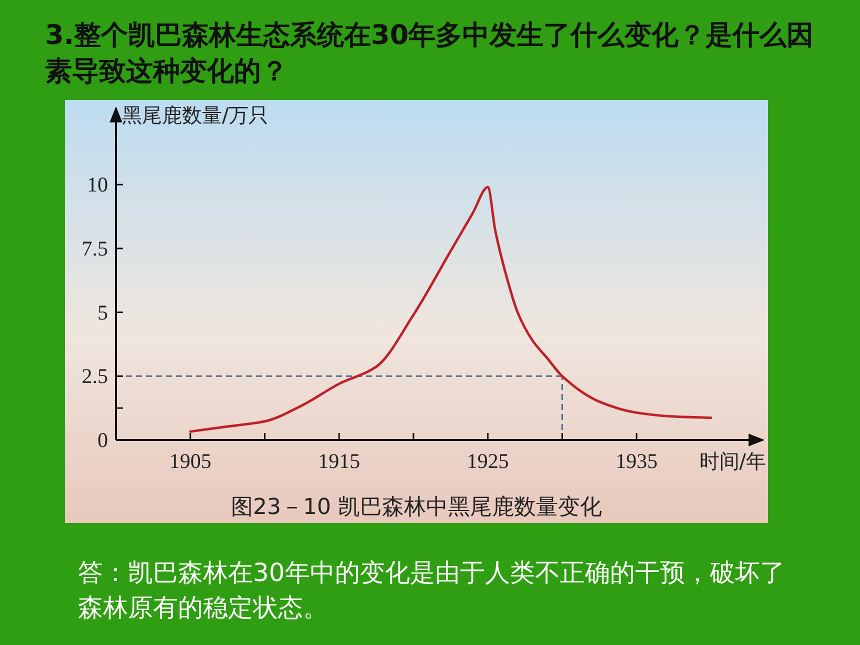 This screenshot has width=860, height=645. I want to click on x-tick-label: 1915, so click(339, 461).